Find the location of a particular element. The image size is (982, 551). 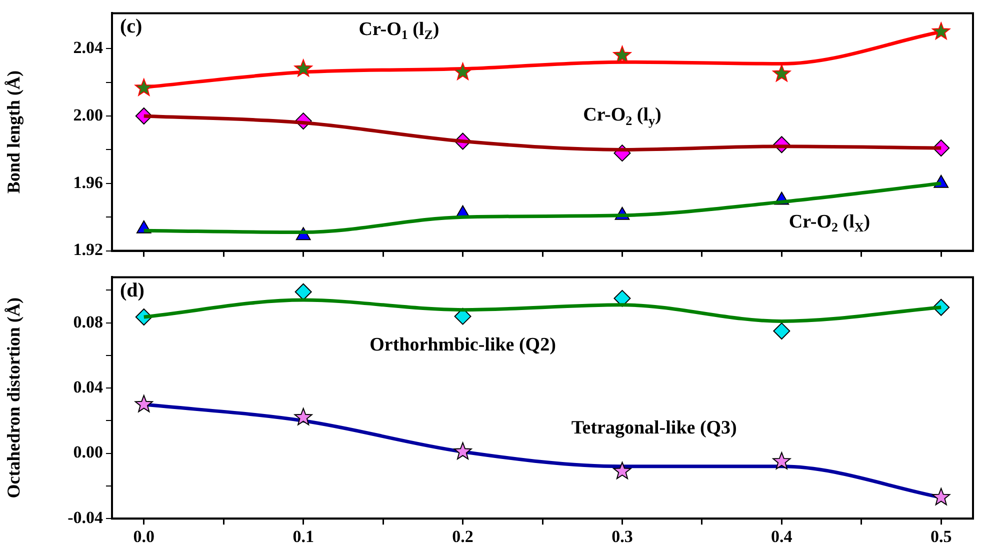

y-axis-title: Bond length (Å) is located at coordinates (13, 132).